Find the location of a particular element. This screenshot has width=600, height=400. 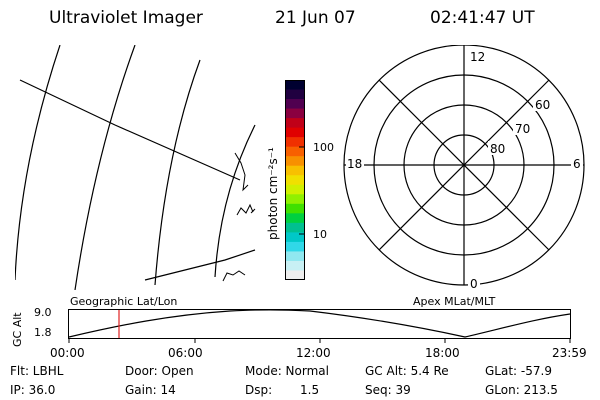

apex-coord-label: Apex MLat/MLT is located at coordinates (454, 301).